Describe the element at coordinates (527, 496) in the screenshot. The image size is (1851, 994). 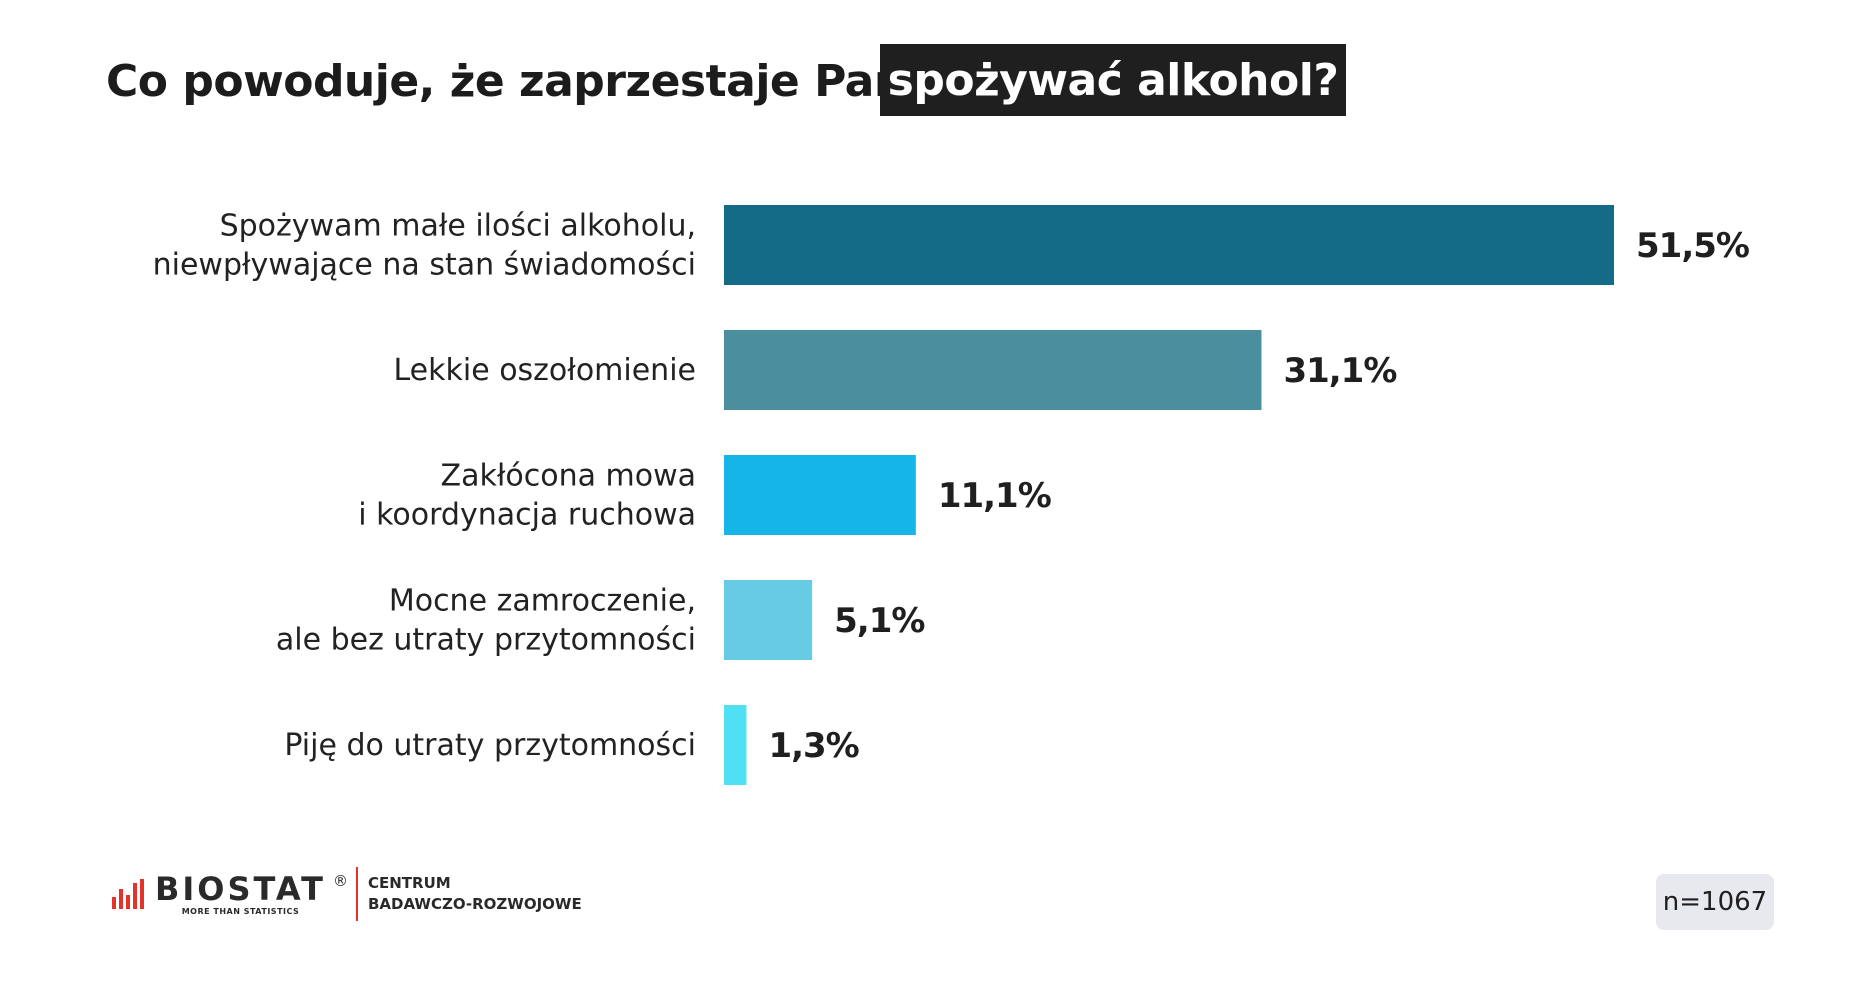
I see `category-label-3: Zakłócona mowa i koordynacja ruchowa` at that location.